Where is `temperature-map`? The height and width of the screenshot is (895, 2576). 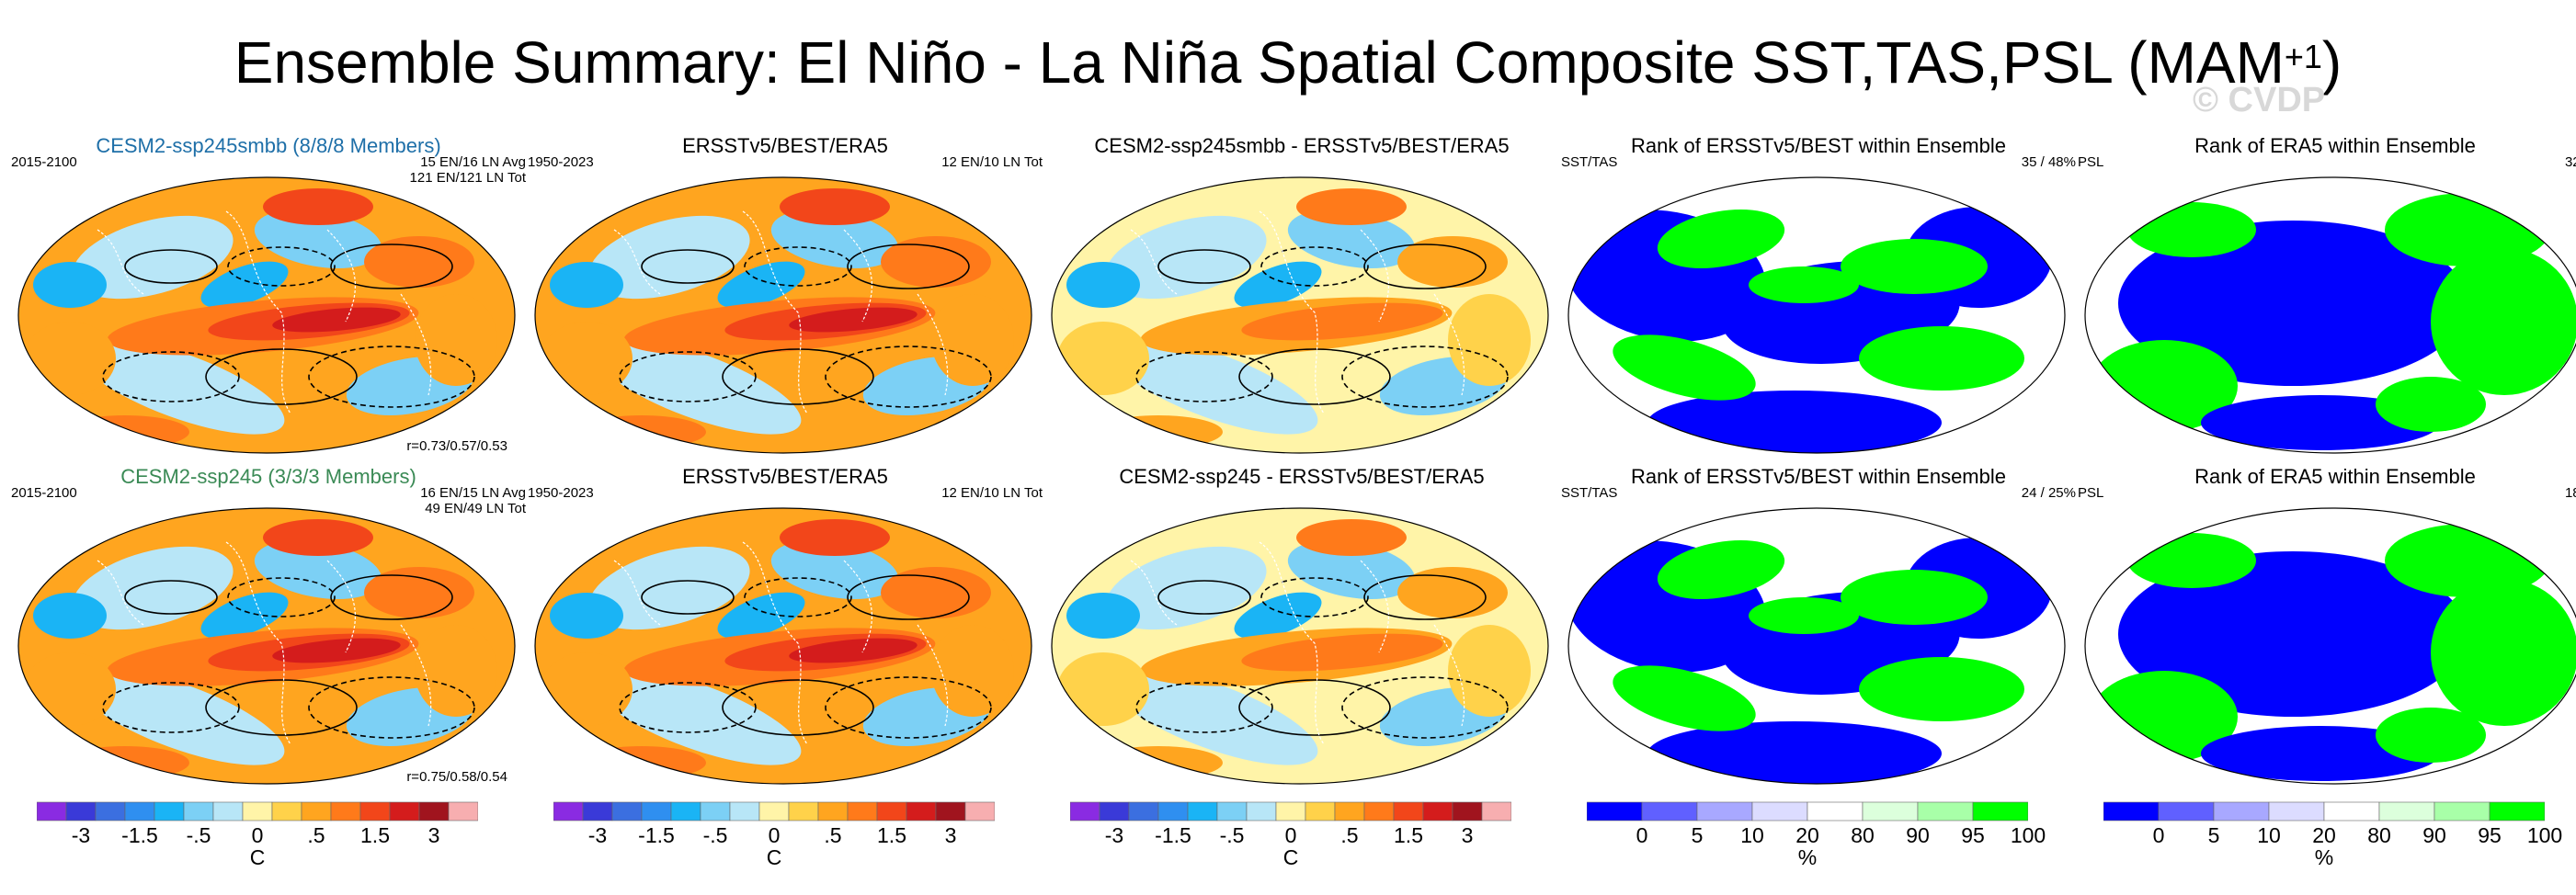
temperature-map is located at coordinates (783, 646).